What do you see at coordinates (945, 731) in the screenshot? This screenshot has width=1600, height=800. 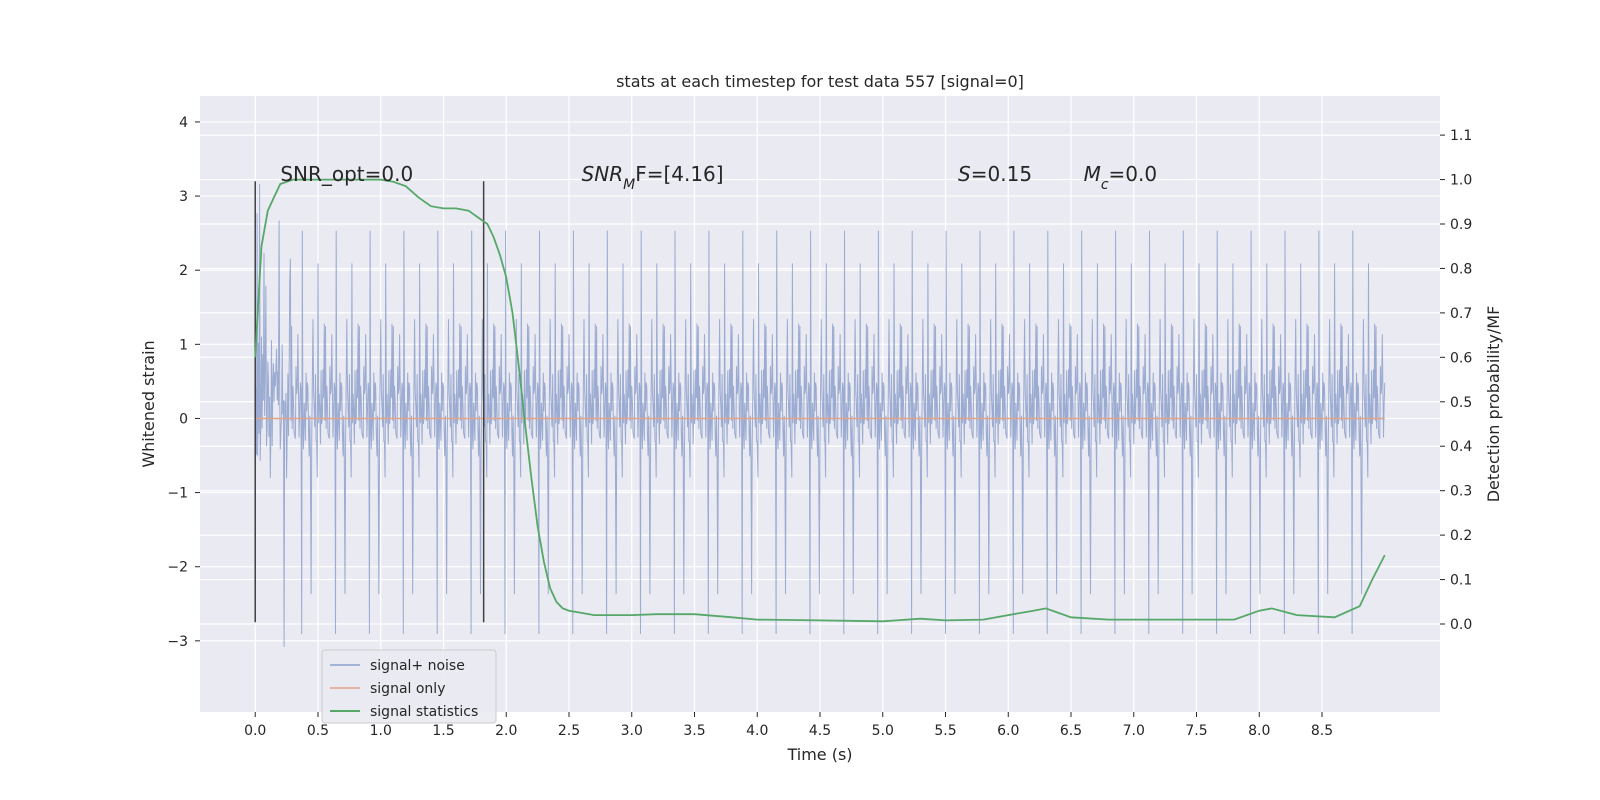 I see `x-tick-label: 5.5` at bounding box center [945, 731].